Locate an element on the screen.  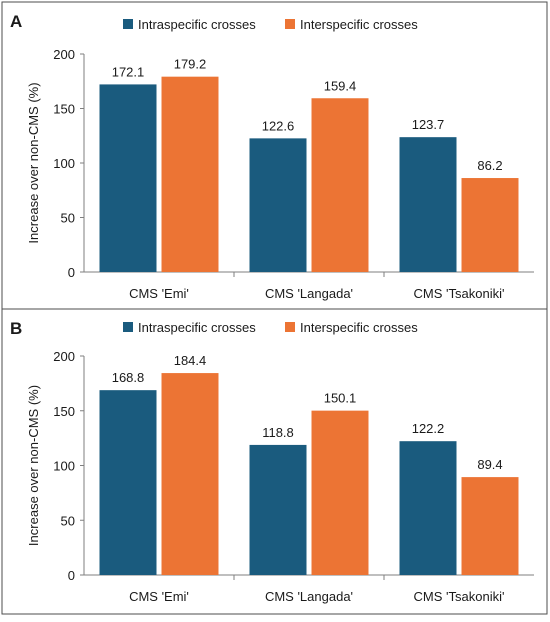
data-label: 122.6 is located at coordinates (278, 125).